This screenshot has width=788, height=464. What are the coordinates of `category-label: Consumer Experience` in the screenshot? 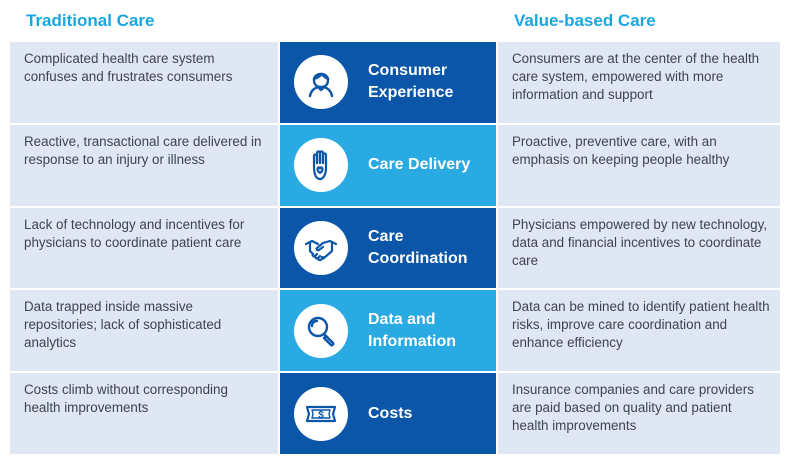 It's located at (411, 82).